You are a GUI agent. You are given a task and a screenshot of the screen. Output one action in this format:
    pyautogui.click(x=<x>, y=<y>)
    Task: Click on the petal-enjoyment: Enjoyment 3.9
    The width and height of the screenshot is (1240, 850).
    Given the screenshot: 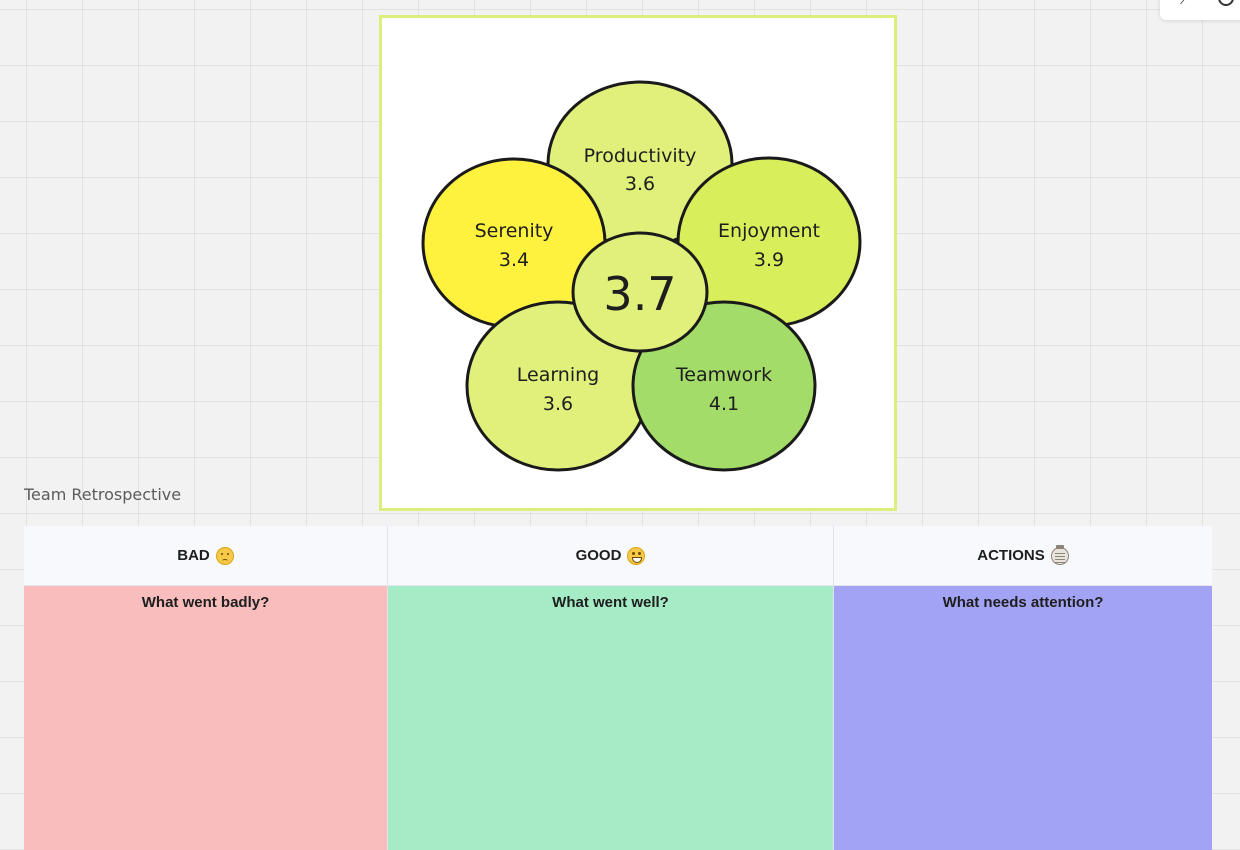 What is the action you would take?
    pyautogui.click(x=769, y=242)
    